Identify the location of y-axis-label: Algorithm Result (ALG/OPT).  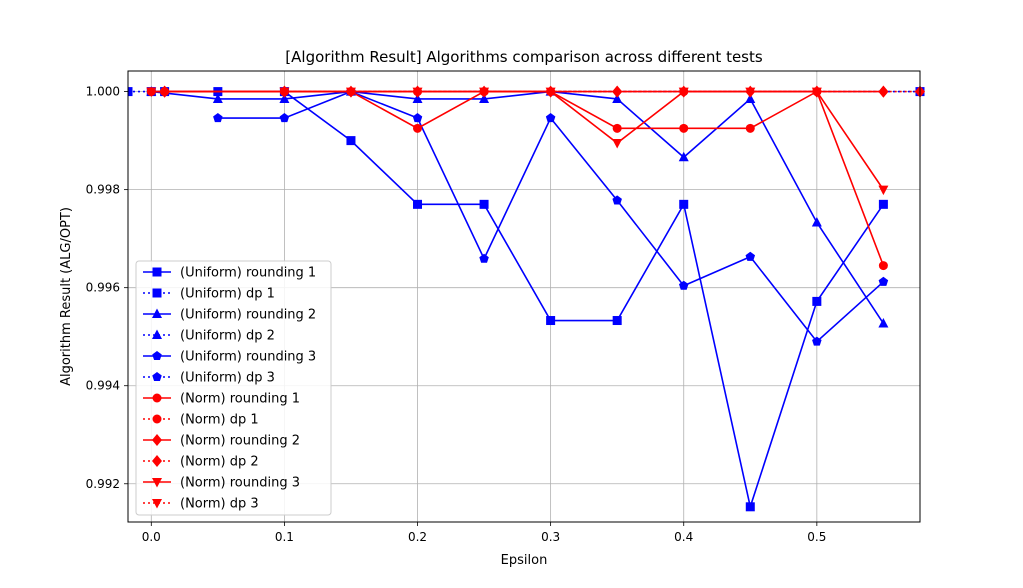
(66, 296).